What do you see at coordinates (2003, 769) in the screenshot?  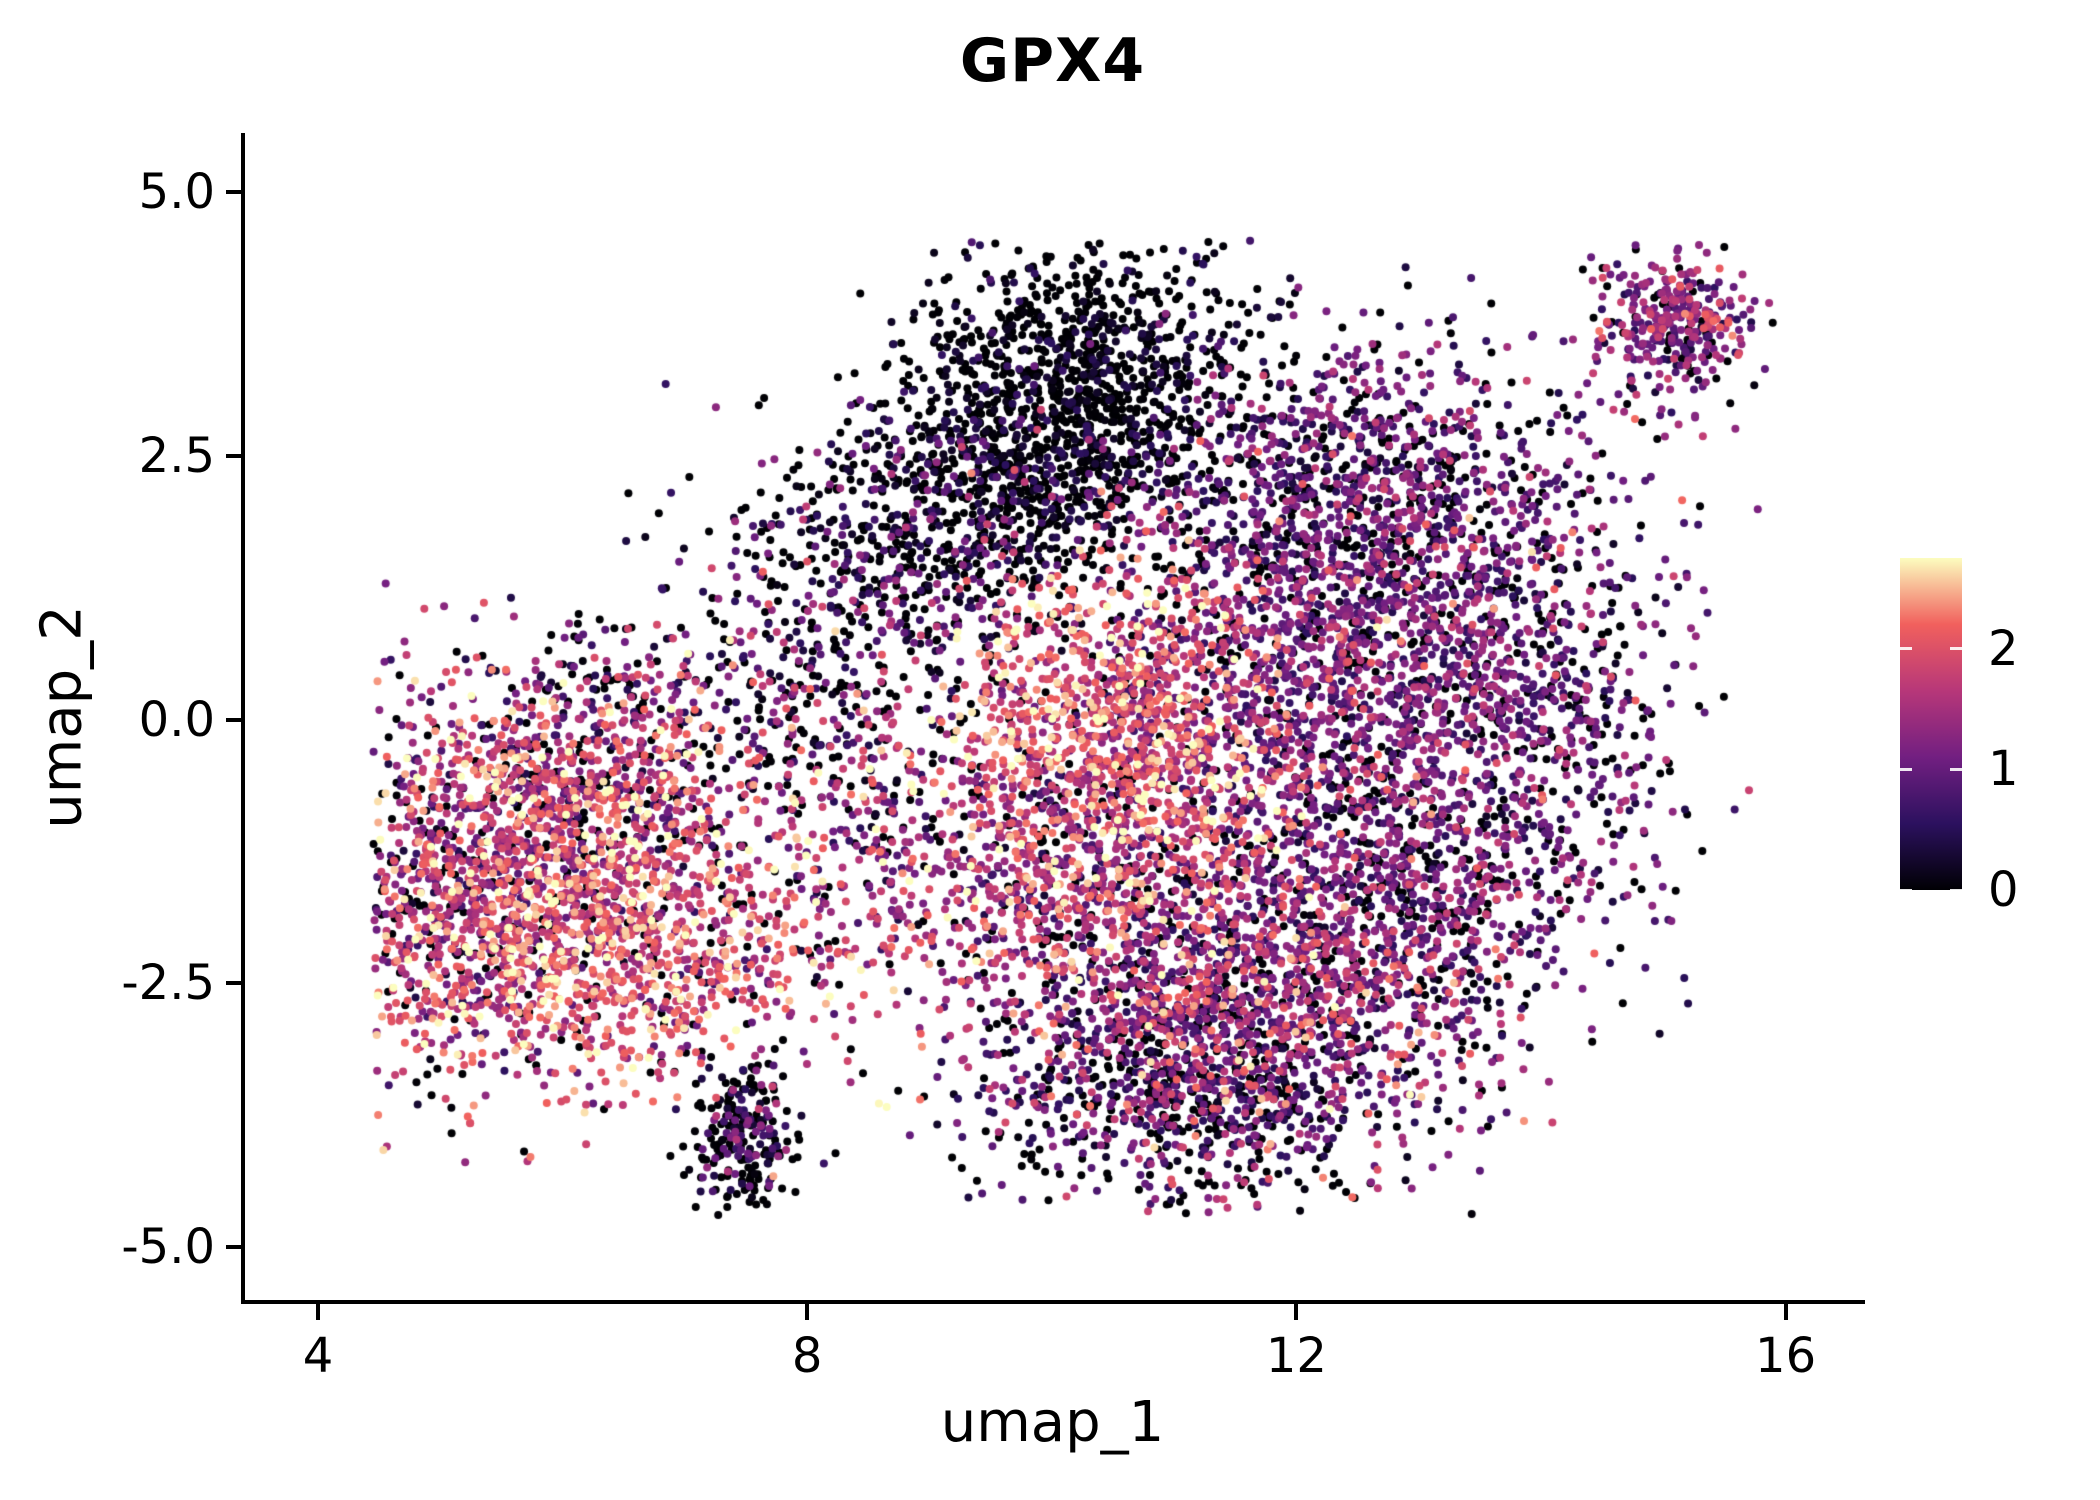 I see `colorbar-tick-label: 1` at bounding box center [2003, 769].